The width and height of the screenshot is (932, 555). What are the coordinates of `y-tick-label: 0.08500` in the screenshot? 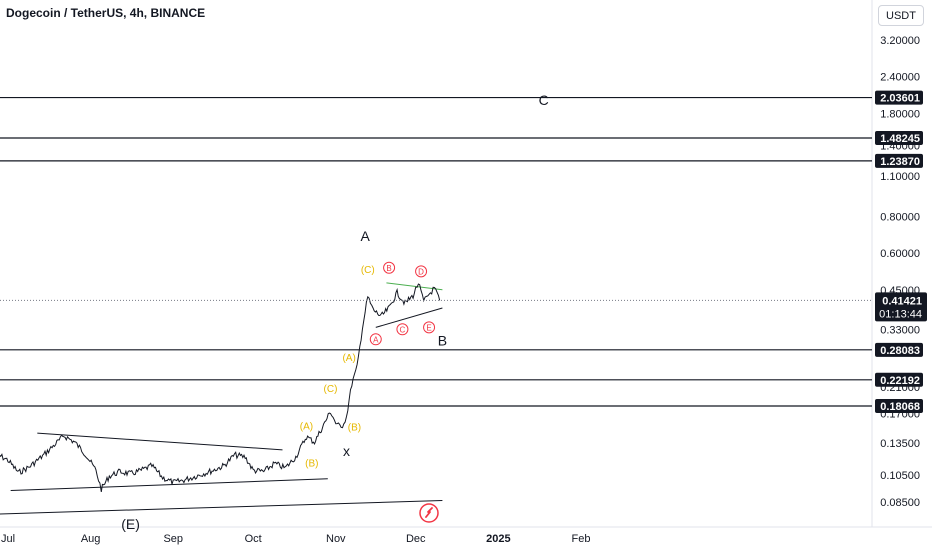 It's located at (900, 503).